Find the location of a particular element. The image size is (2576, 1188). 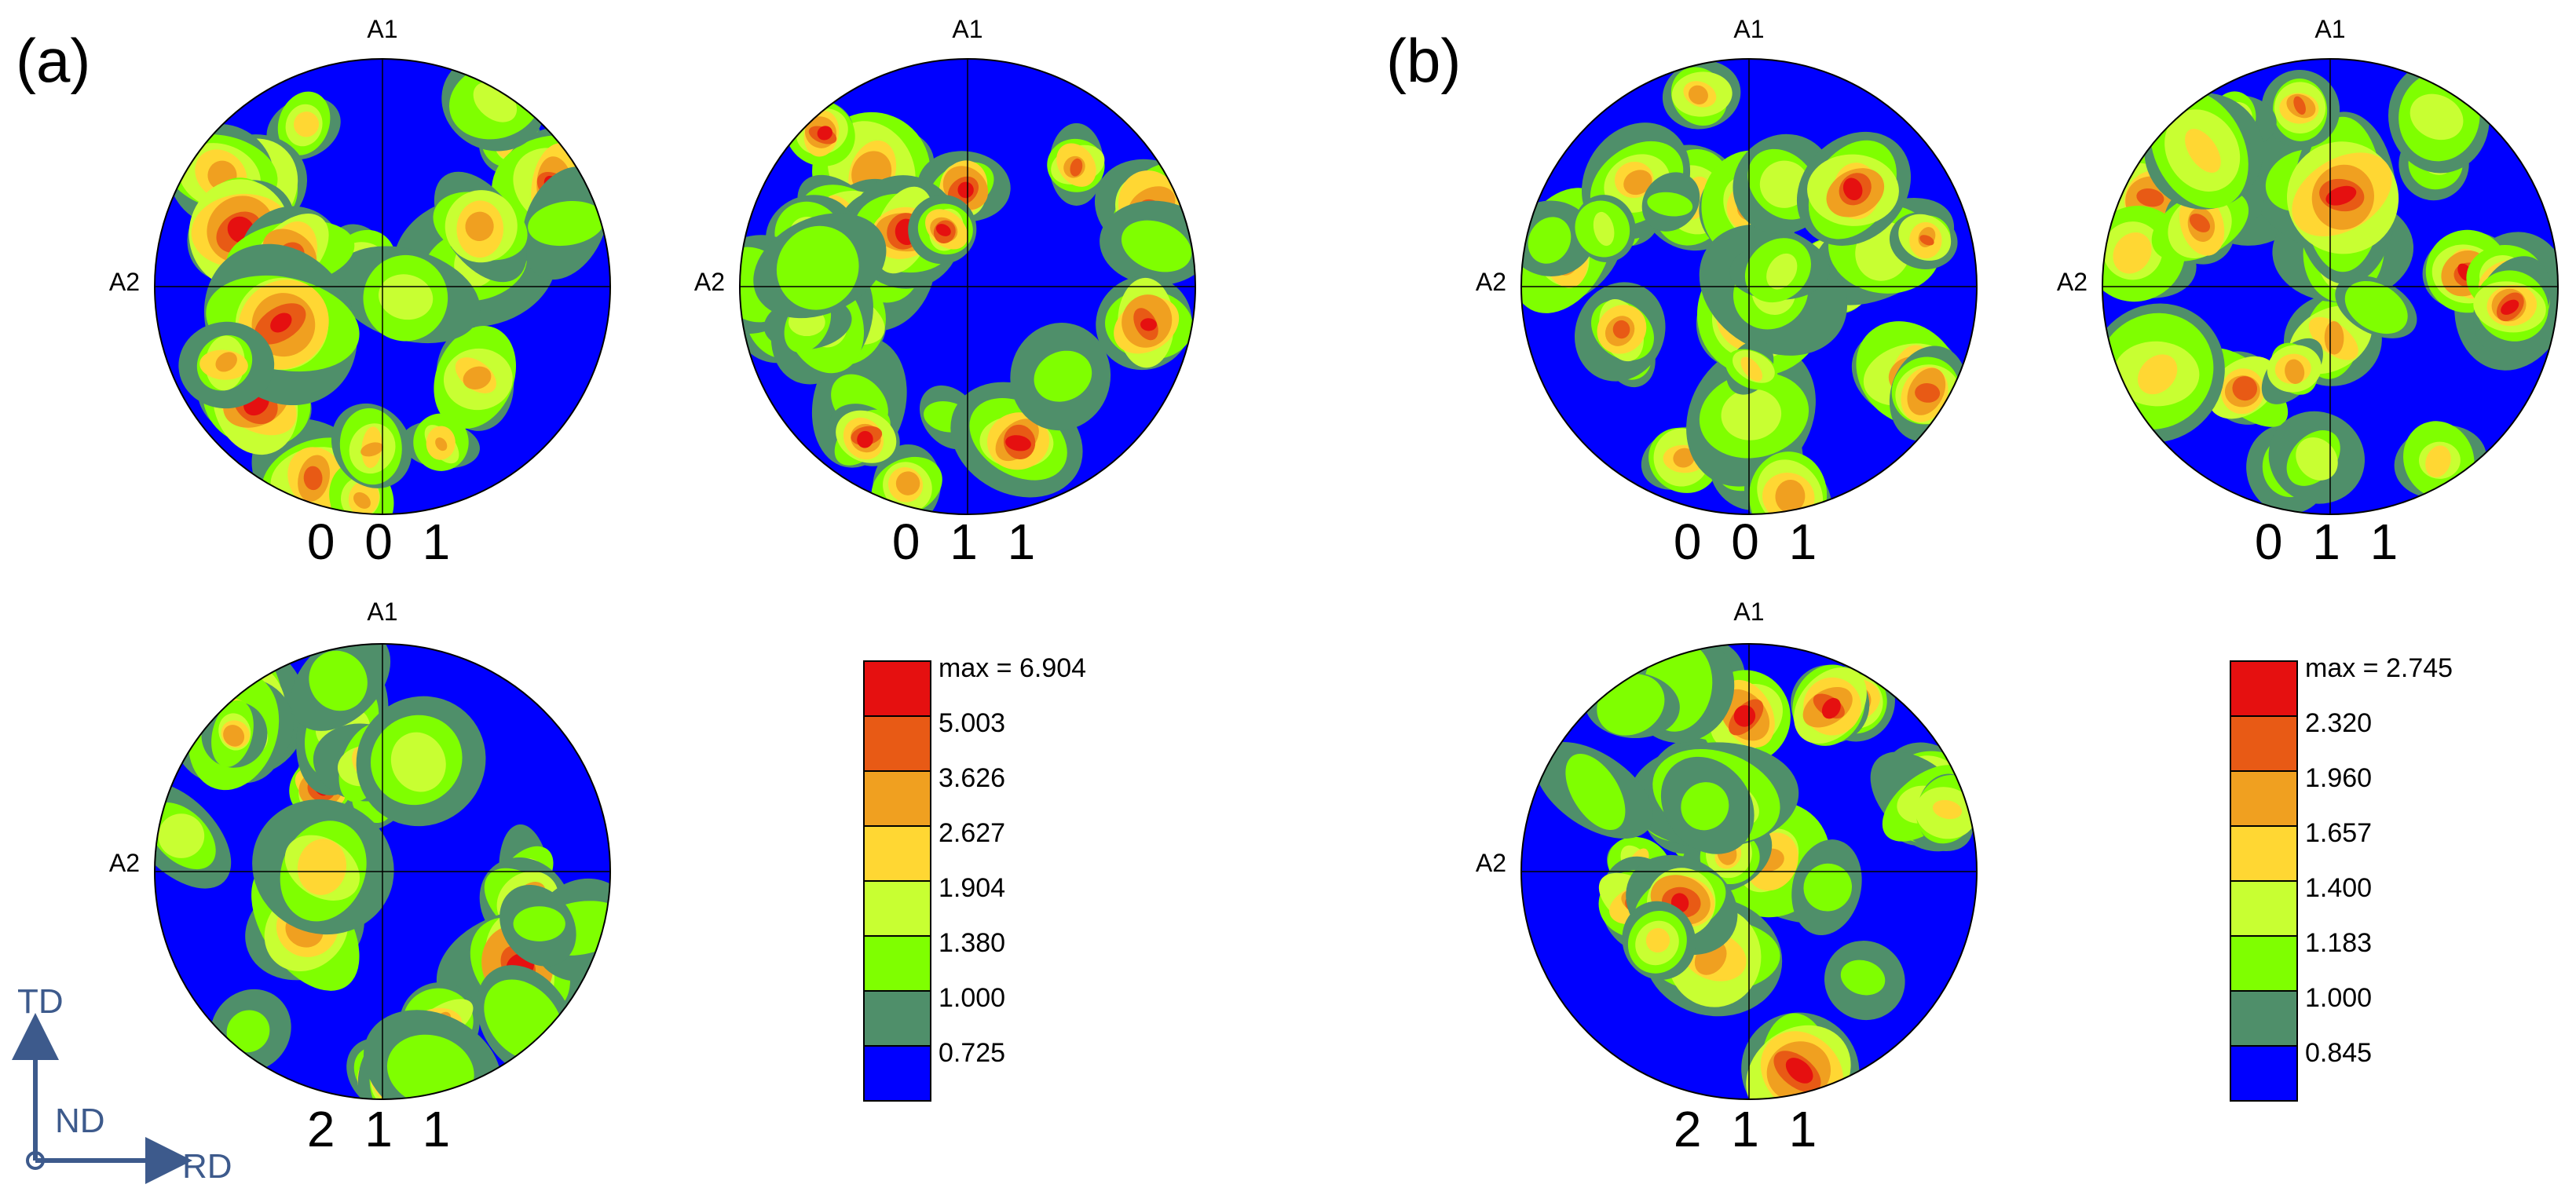

pole-figure-b-211: A1 A2 2 1 1 is located at coordinates (1727, 877).